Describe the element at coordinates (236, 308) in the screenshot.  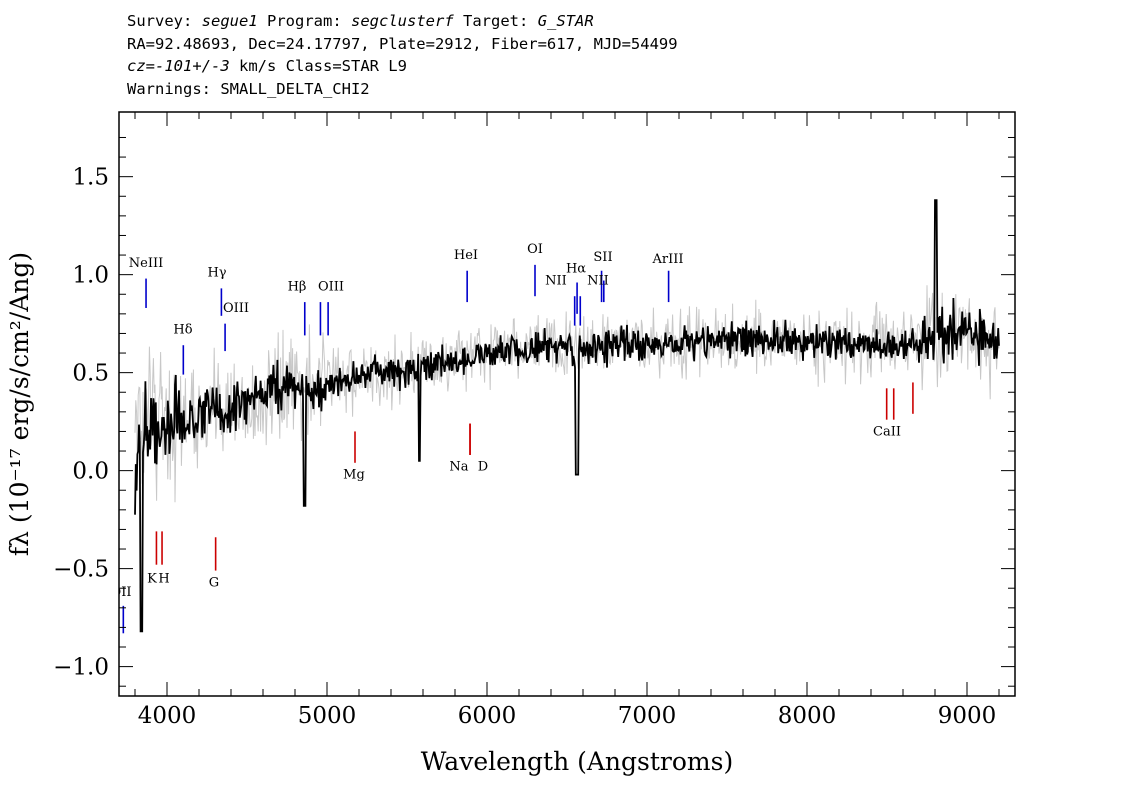
I see `emission-line-label-4: OIII` at that location.